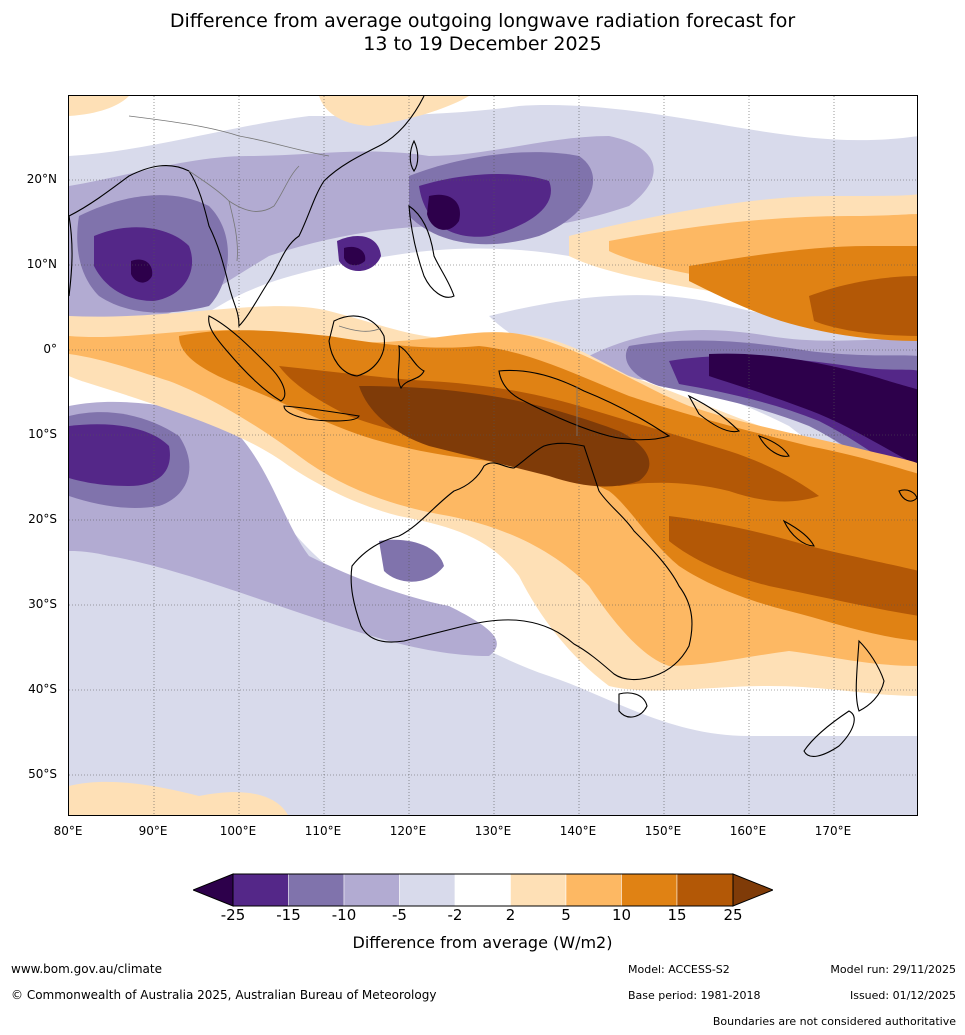 The width and height of the screenshot is (965, 1035). I want to click on colorbar-low-extension, so click(213, 890).